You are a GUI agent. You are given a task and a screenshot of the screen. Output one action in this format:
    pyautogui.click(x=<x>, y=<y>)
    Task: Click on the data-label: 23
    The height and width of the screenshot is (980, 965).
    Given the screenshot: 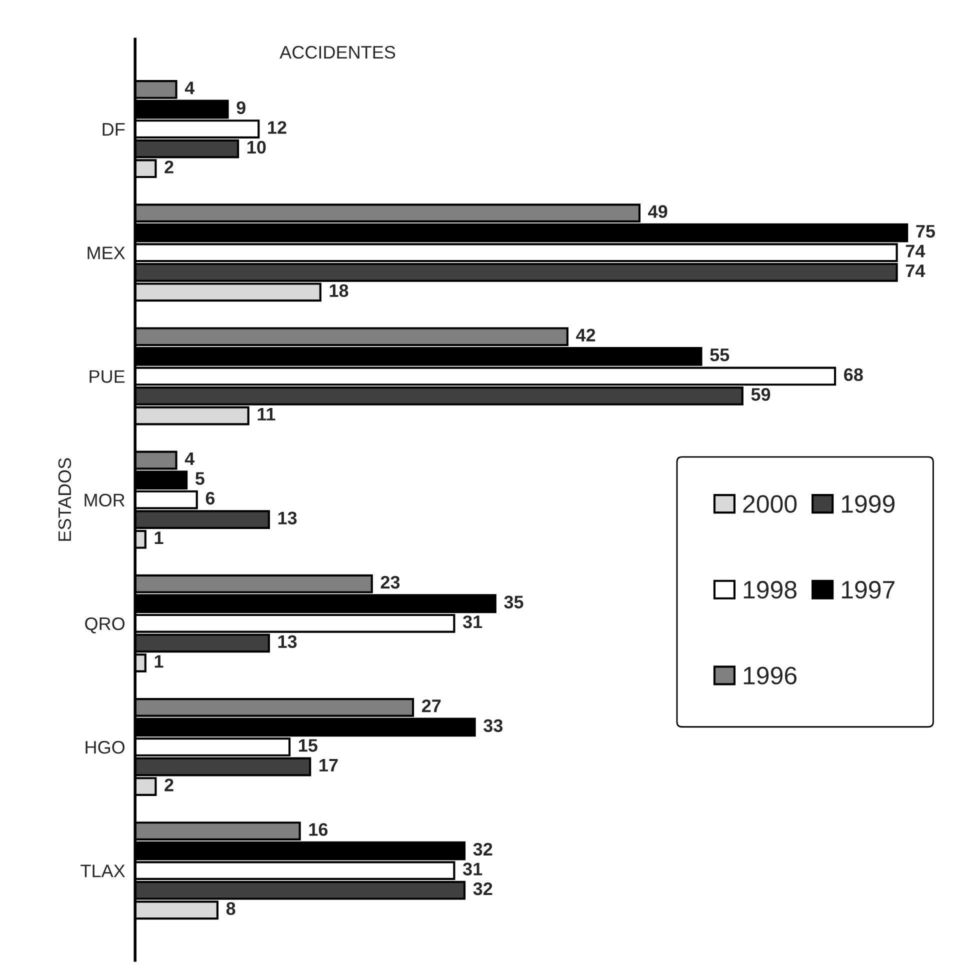 What is the action you would take?
    pyautogui.click(x=390, y=582)
    